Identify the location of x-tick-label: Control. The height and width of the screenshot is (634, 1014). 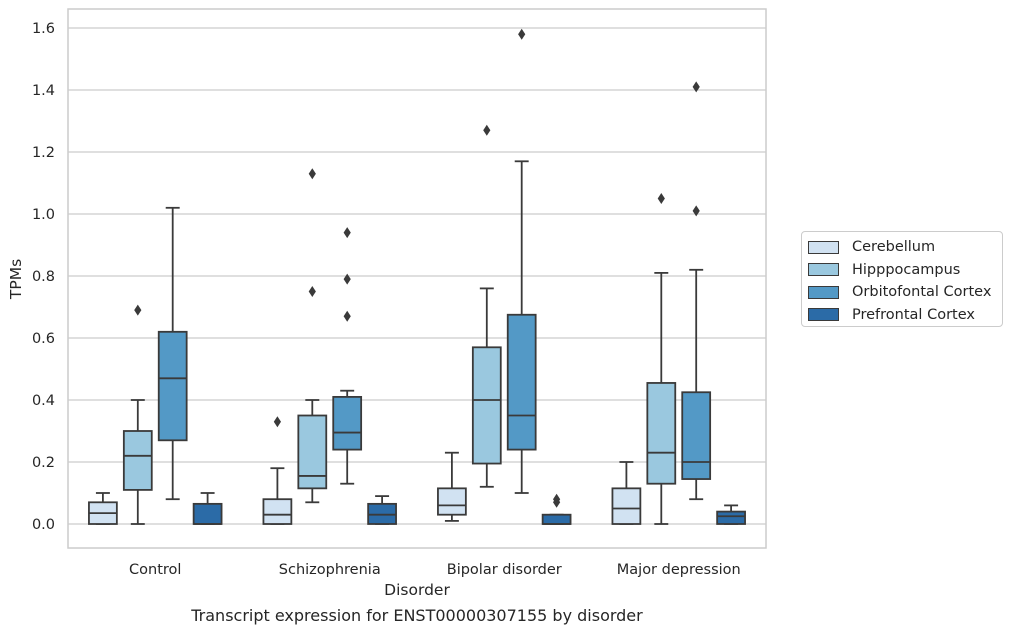
(155, 570).